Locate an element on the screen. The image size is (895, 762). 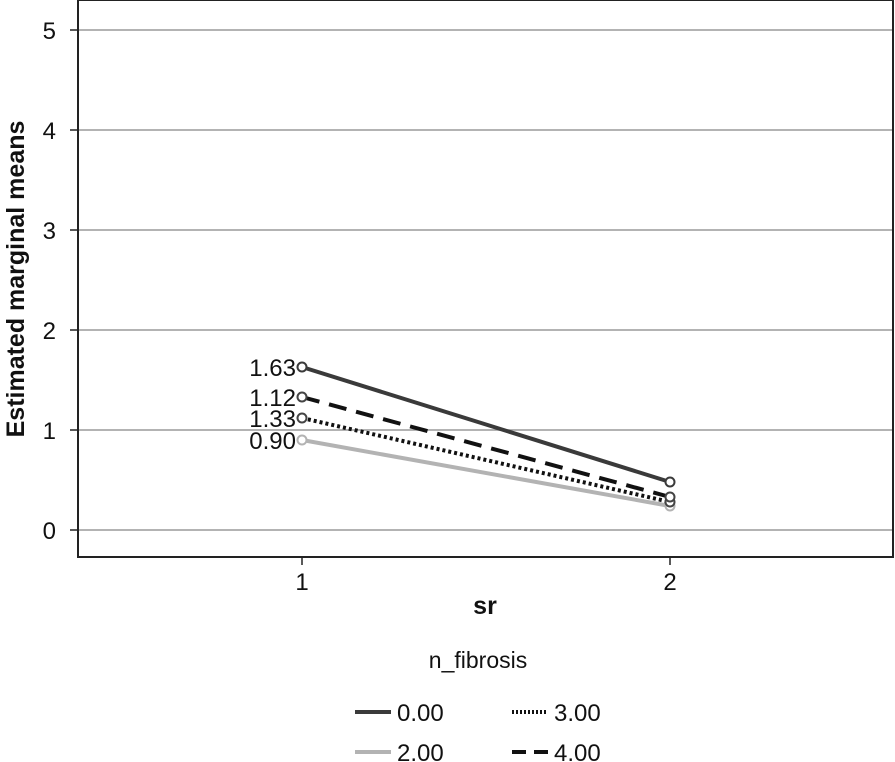
series-lines is located at coordinates (486, 436).